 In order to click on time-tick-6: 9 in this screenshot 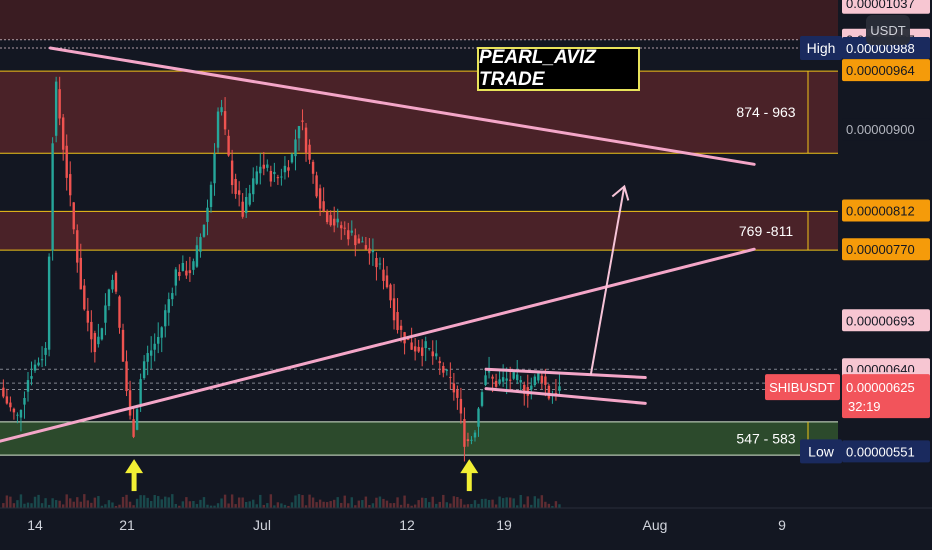, I will do `click(782, 525)`.